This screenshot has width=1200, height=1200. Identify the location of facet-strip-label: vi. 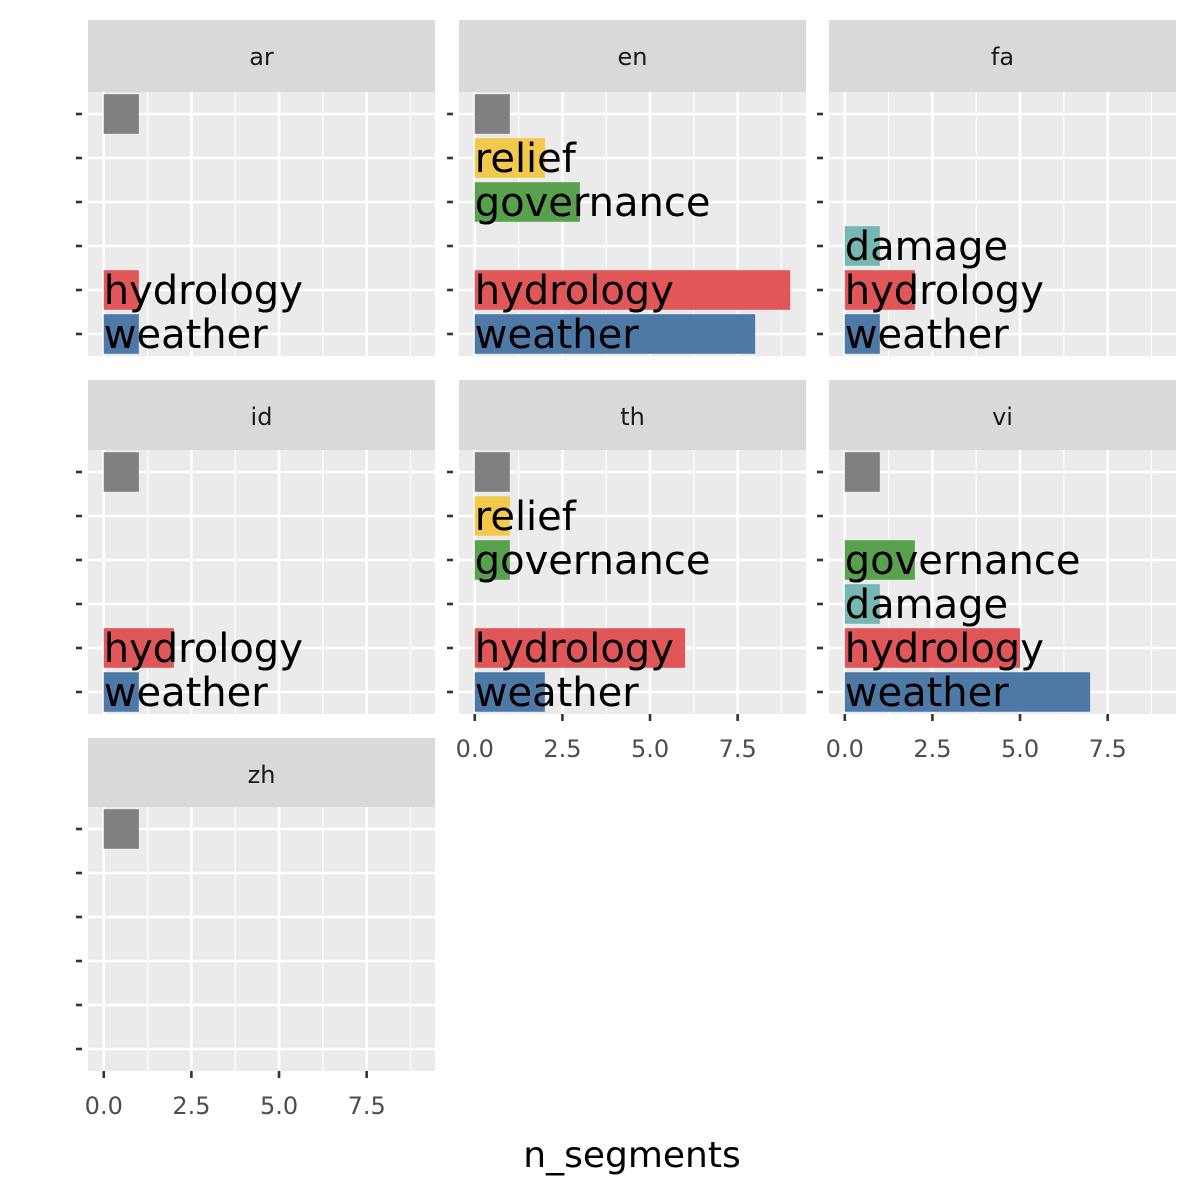
(1002, 417).